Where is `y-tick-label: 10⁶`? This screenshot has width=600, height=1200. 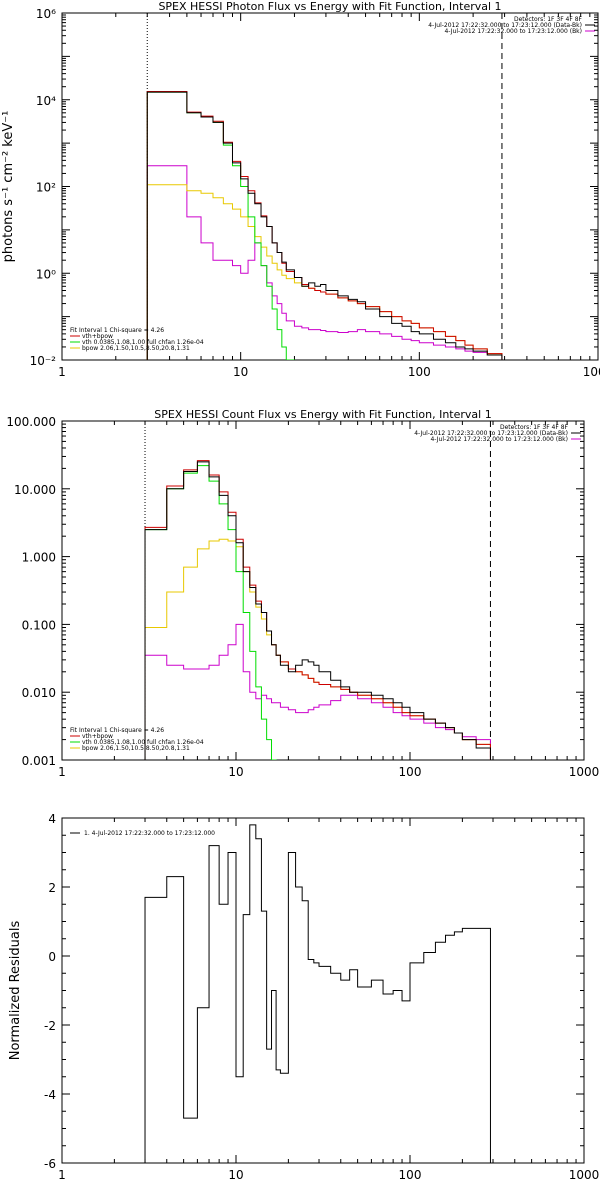
y-tick-label: 10⁶ is located at coordinates (46, 14).